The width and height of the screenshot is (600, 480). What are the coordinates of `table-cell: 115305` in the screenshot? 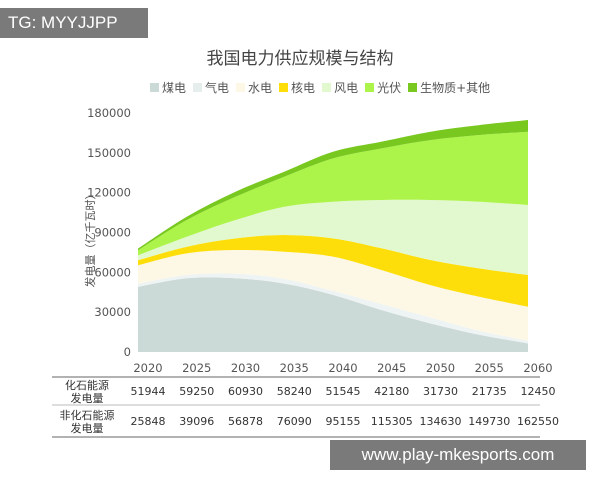 It's located at (392, 421).